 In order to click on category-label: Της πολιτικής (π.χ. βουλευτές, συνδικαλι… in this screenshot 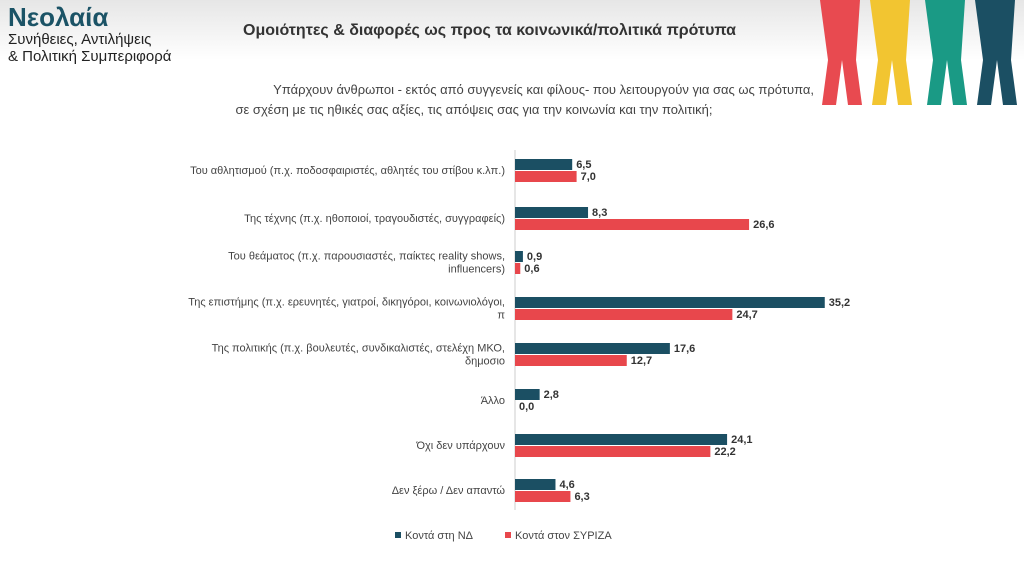, I will do `click(358, 349)`.